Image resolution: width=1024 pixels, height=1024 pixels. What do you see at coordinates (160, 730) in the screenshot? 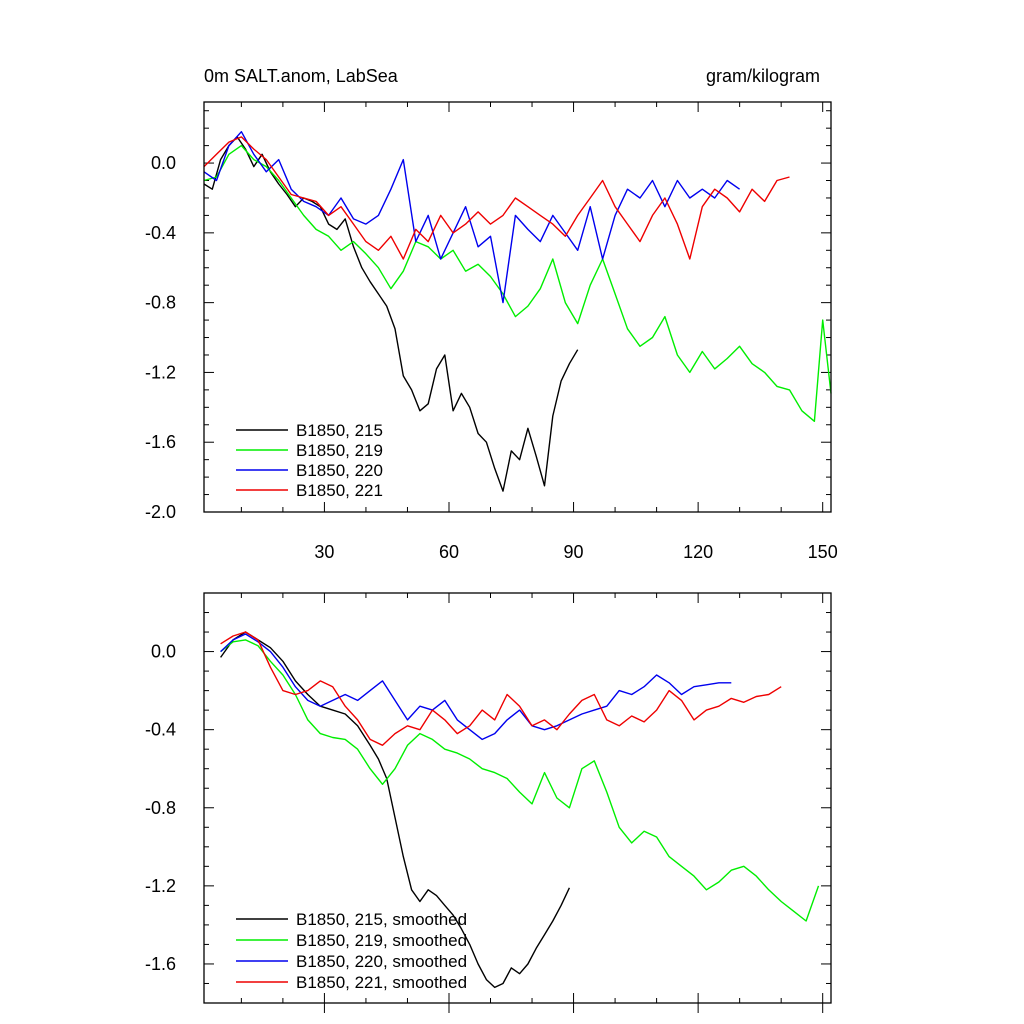
I see `bottom-y-tick-label: -0.4` at bounding box center [160, 730].